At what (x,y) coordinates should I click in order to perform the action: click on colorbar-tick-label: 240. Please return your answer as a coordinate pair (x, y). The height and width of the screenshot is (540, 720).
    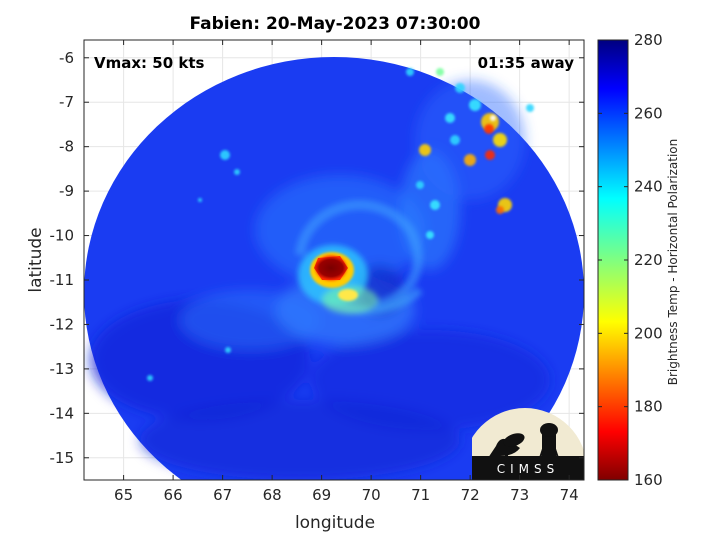
    Looking at the image, I should click on (648, 187).